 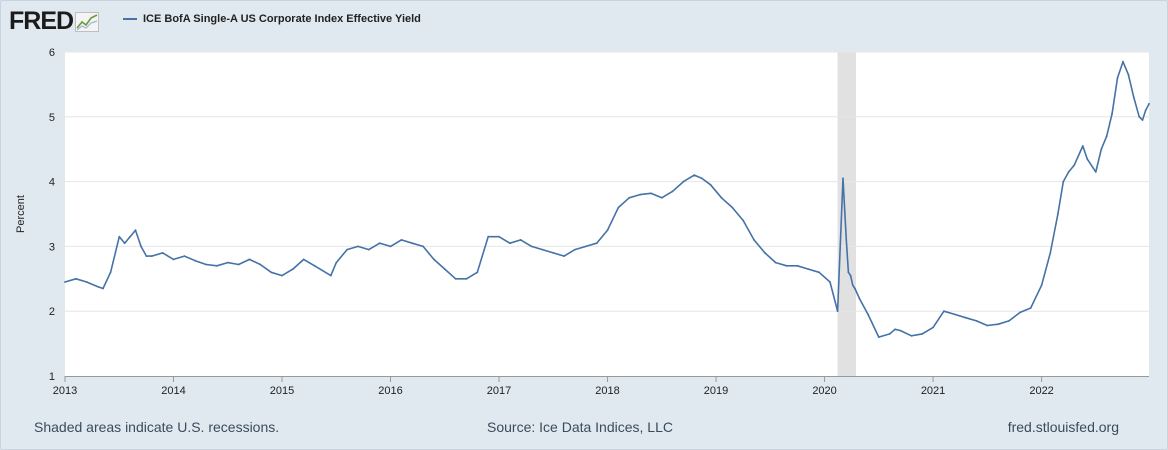 I want to click on y-tick-label: 5, so click(x=52, y=118).